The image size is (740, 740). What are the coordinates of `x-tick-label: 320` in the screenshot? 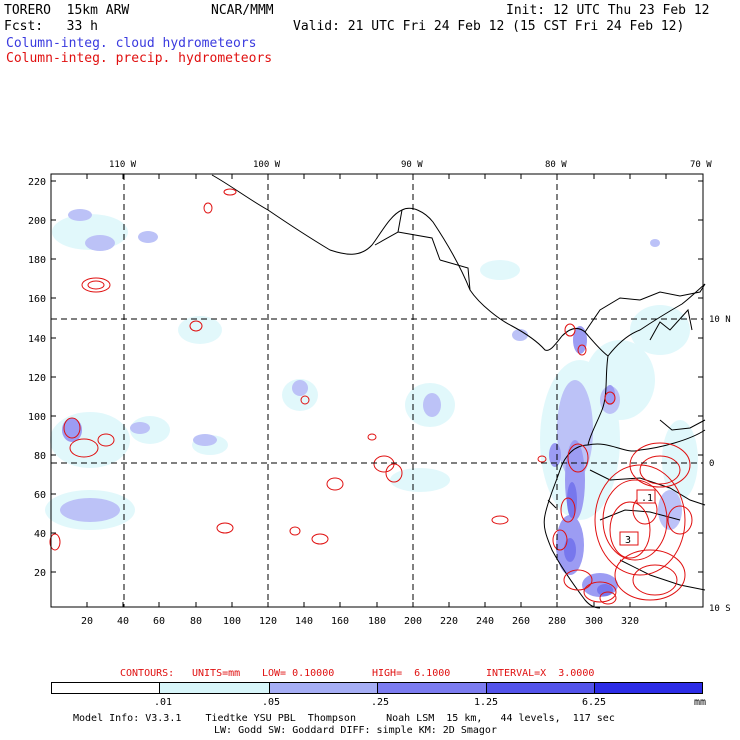 It's located at (630, 621).